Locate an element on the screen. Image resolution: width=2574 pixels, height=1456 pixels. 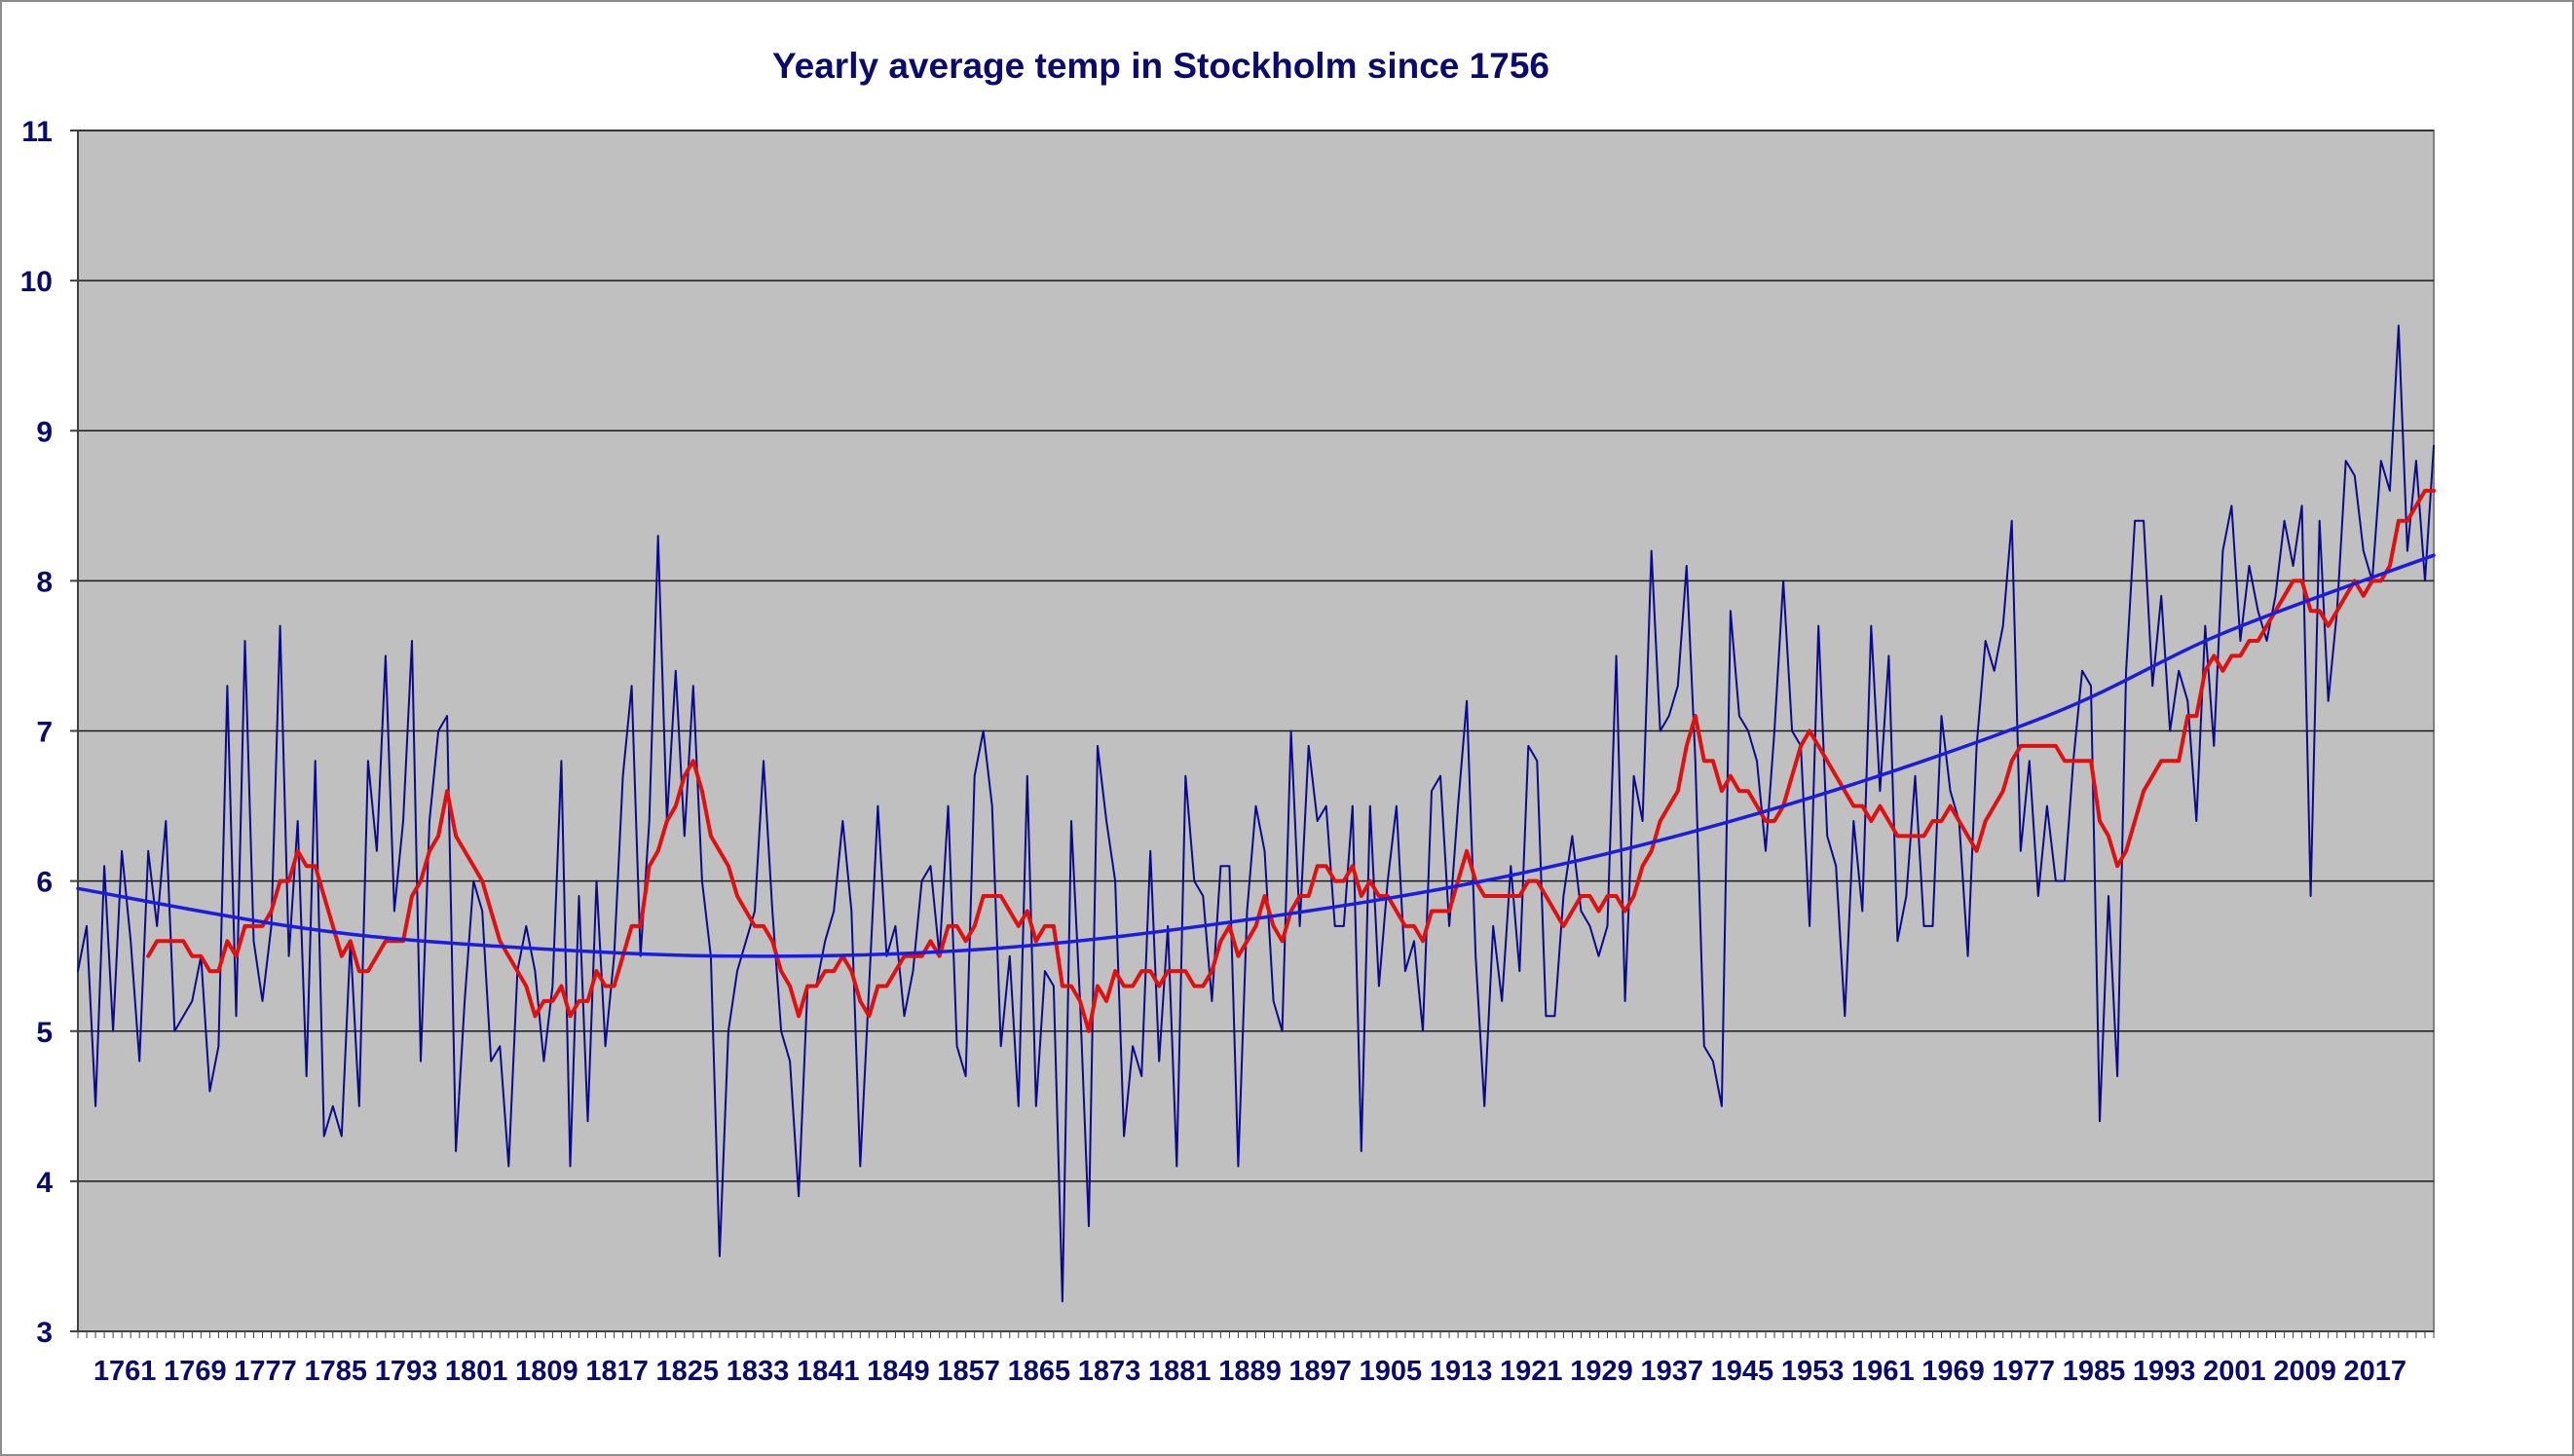
x-tick-label: 1825 is located at coordinates (688, 1371).